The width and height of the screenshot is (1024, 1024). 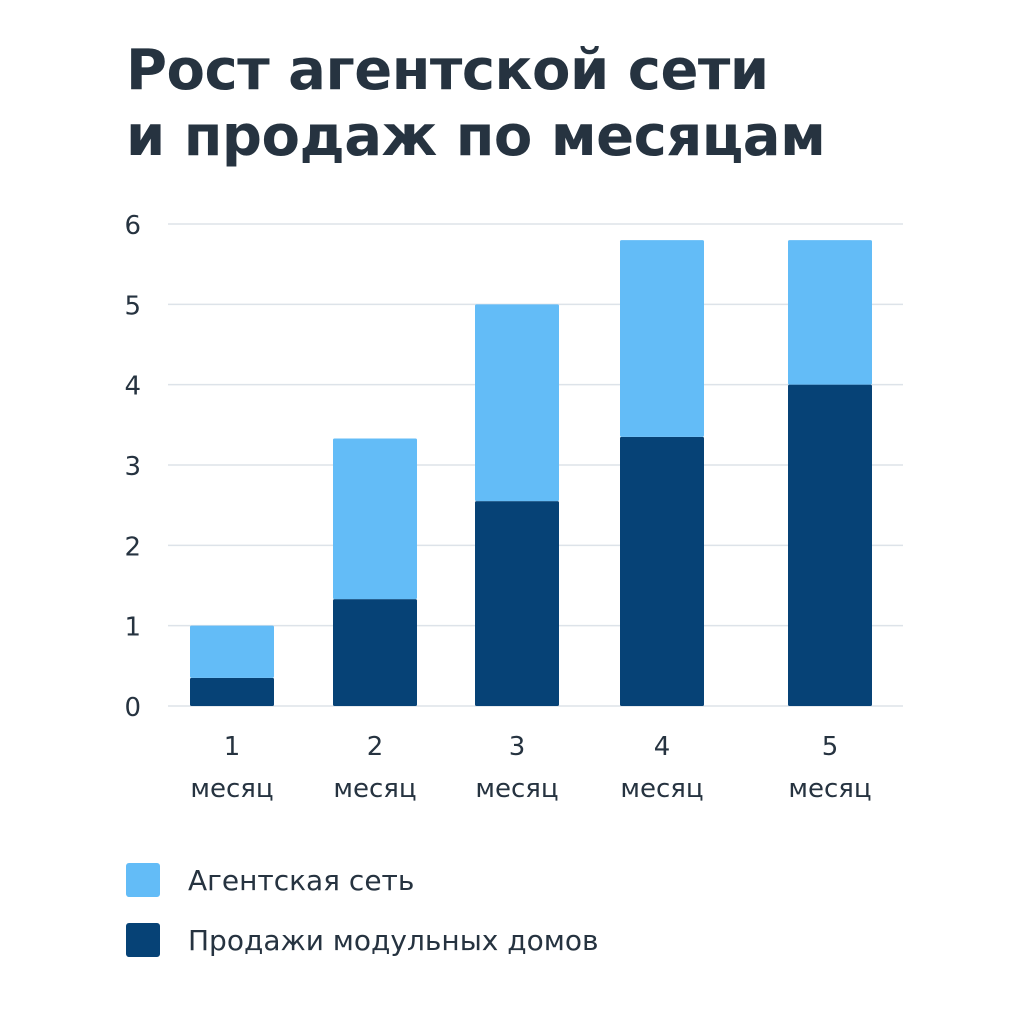 I want to click on legend-label: Продажи модульных домов, so click(x=393, y=940).